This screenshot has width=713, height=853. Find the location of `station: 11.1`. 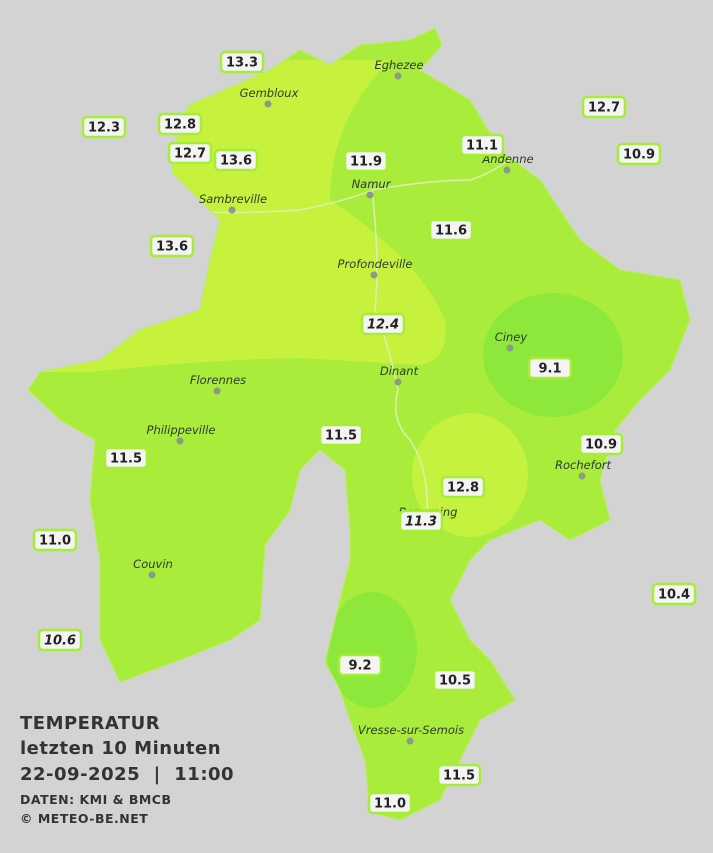

station: 11.1 is located at coordinates (482, 145).